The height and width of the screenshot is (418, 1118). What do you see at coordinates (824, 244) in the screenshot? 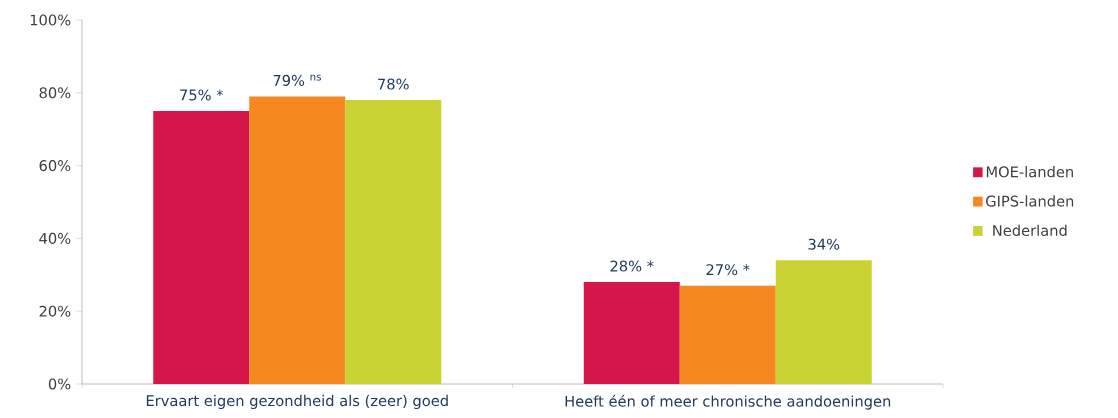
I see `data-label: 34%` at bounding box center [824, 244].